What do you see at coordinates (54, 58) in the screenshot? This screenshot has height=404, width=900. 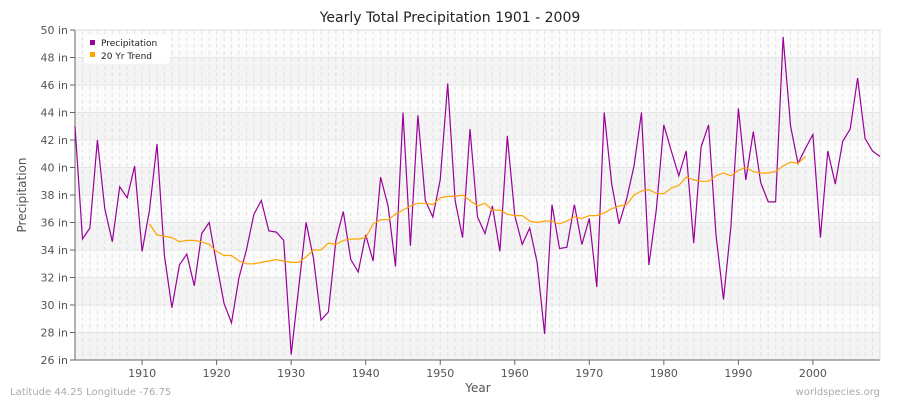 I see `y-tick-label: 48 in` at bounding box center [54, 58].